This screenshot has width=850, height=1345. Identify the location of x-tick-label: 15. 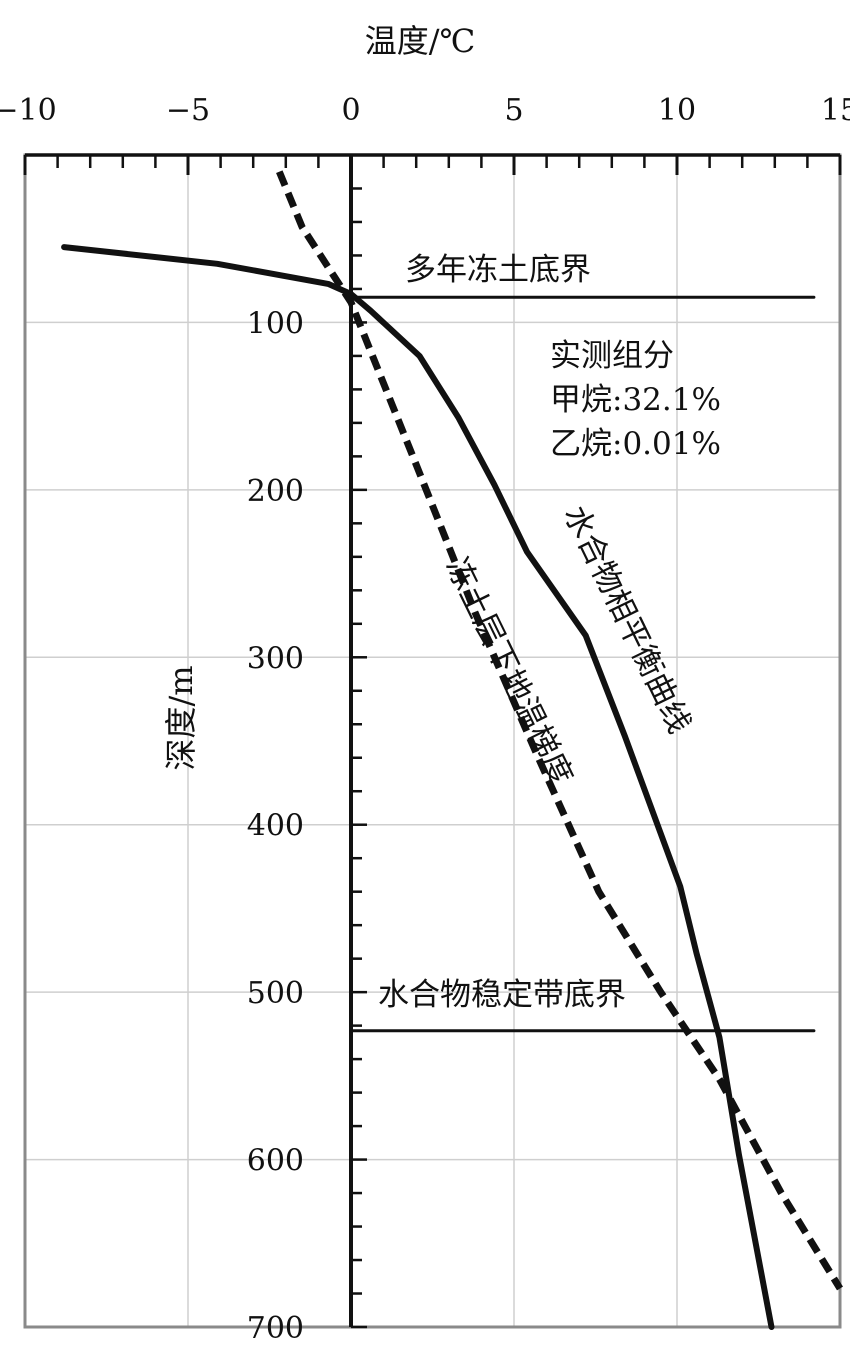
(835, 110).